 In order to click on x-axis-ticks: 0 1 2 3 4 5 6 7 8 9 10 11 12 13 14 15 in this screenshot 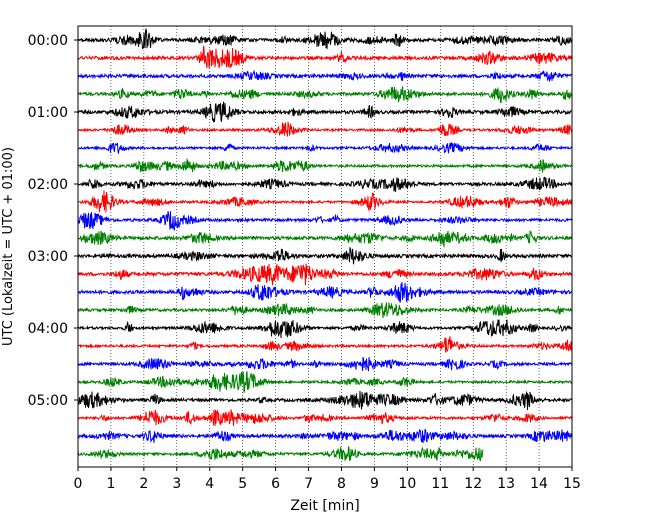, I will do `click(327, 479)`.